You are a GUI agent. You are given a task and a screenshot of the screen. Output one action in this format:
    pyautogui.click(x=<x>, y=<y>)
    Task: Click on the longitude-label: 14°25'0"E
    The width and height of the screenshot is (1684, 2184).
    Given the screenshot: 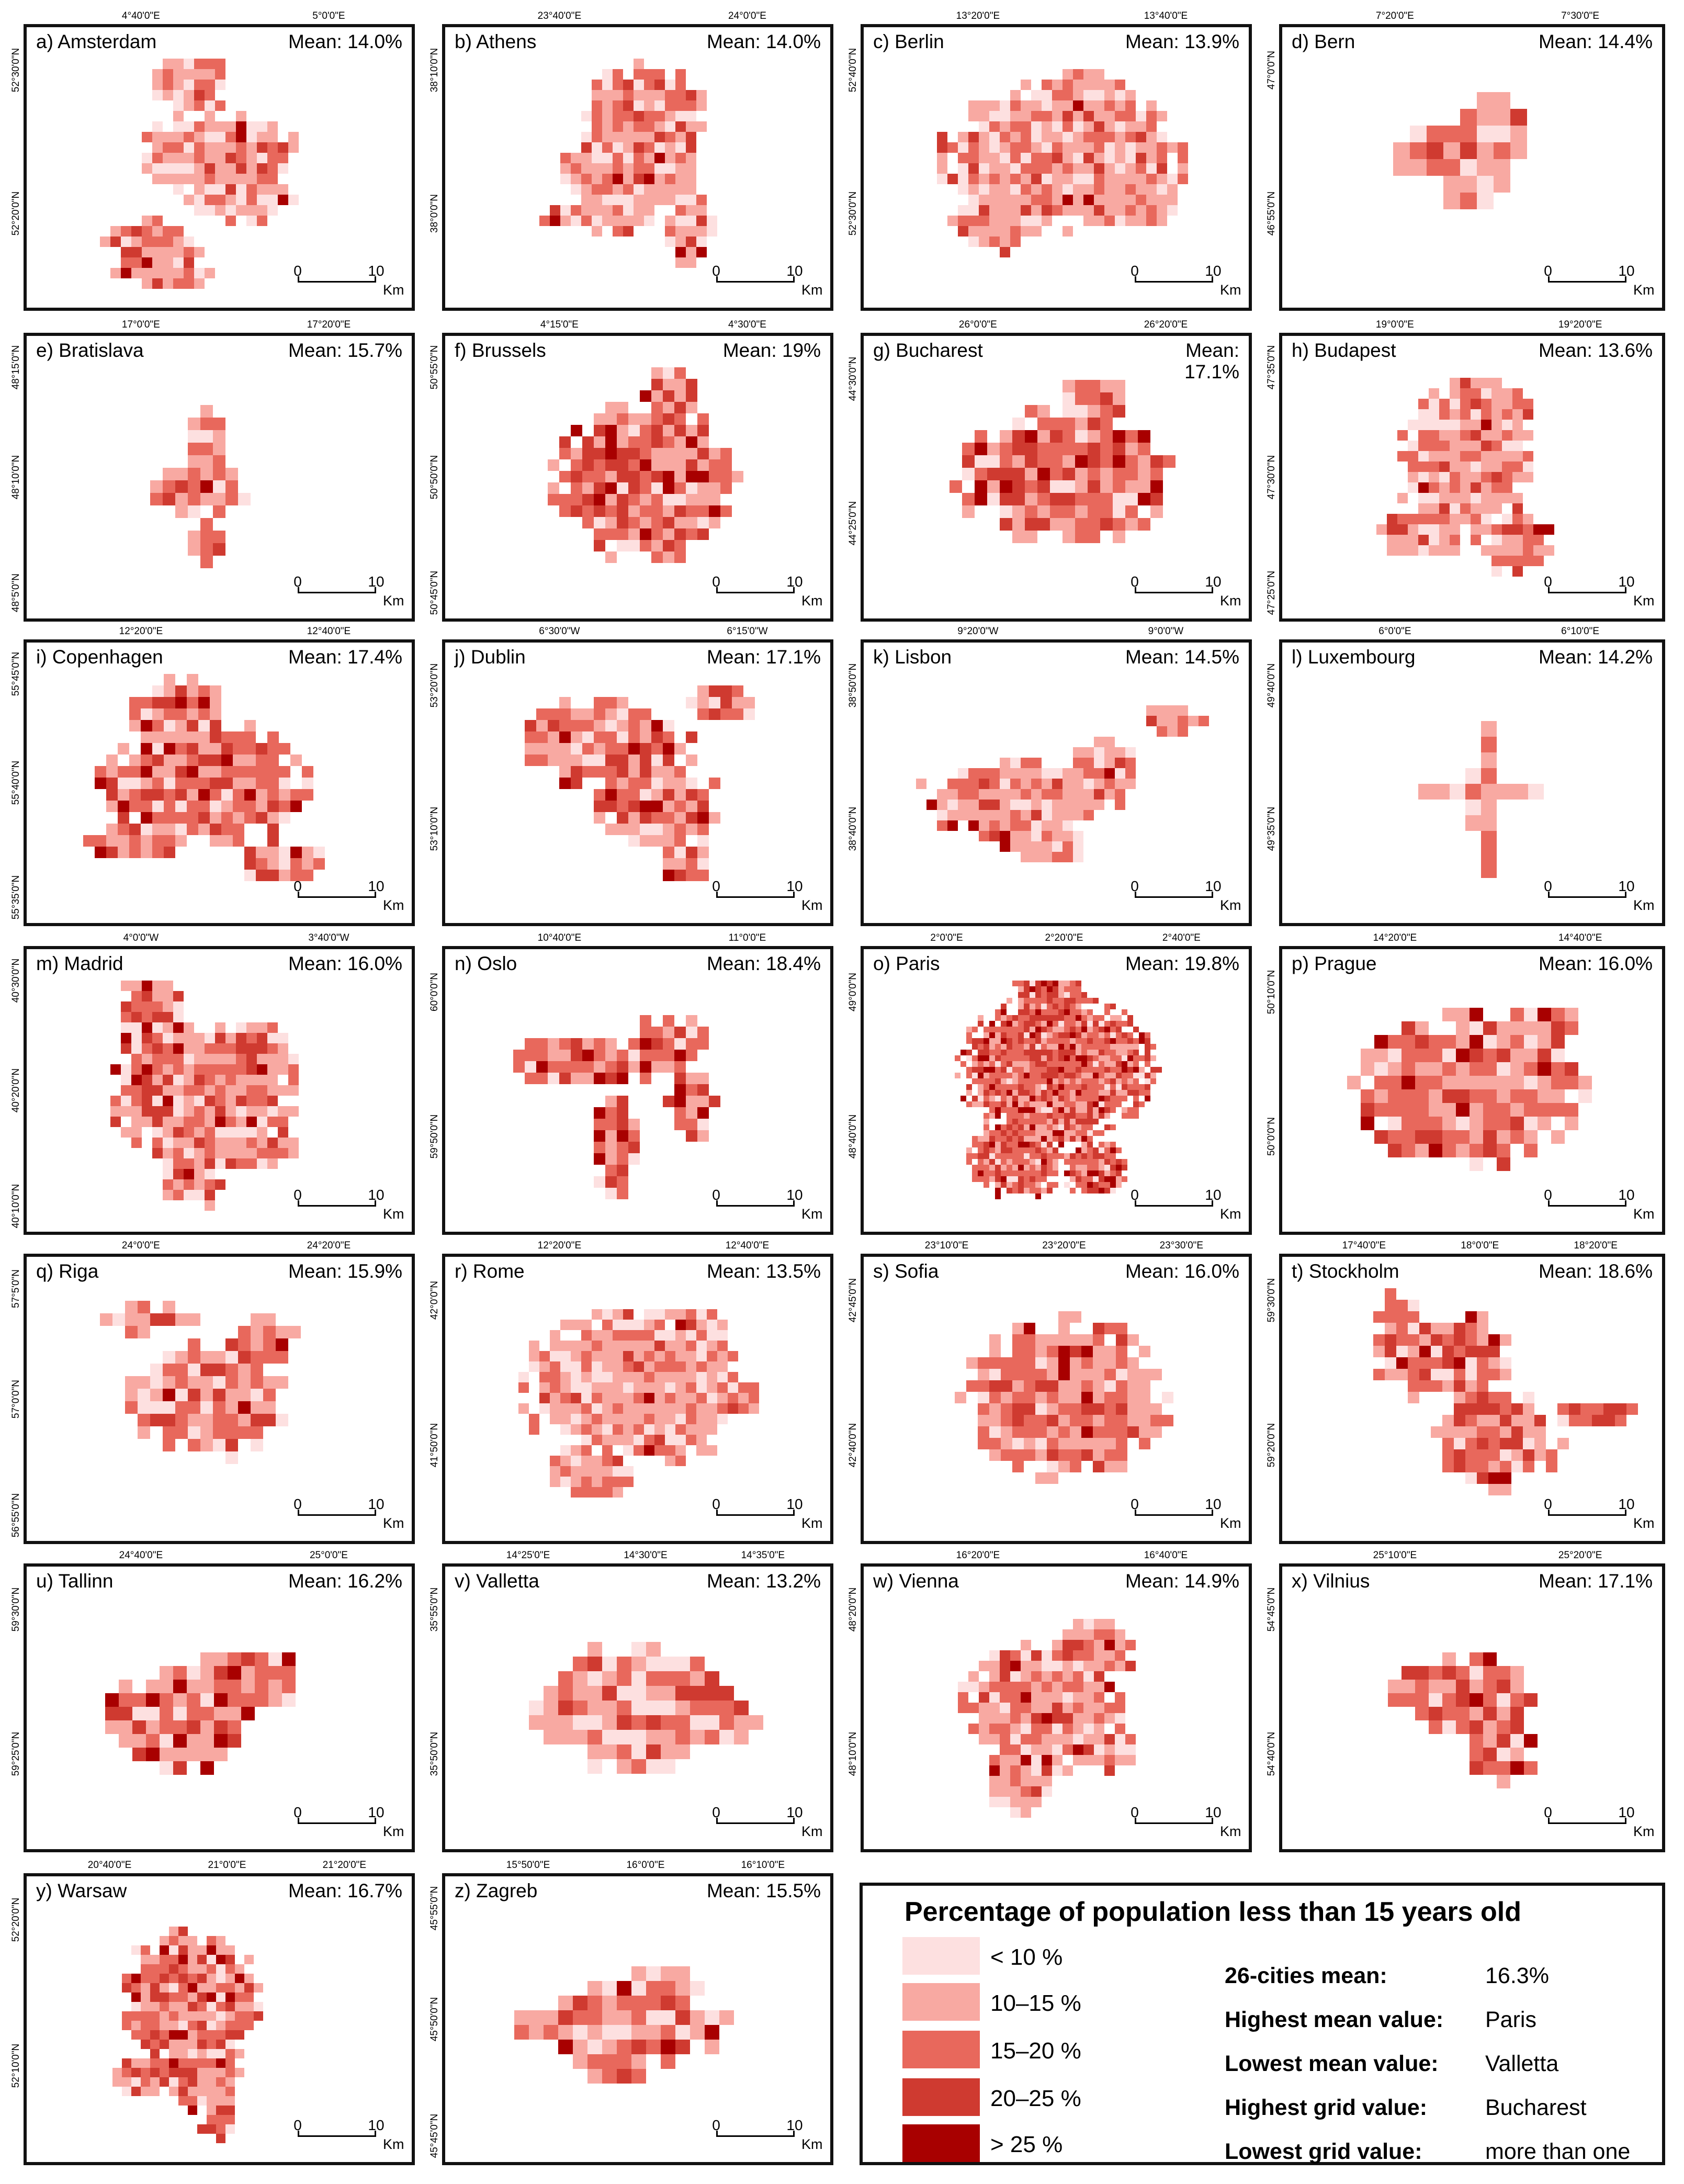 What is the action you would take?
    pyautogui.click(x=528, y=1556)
    